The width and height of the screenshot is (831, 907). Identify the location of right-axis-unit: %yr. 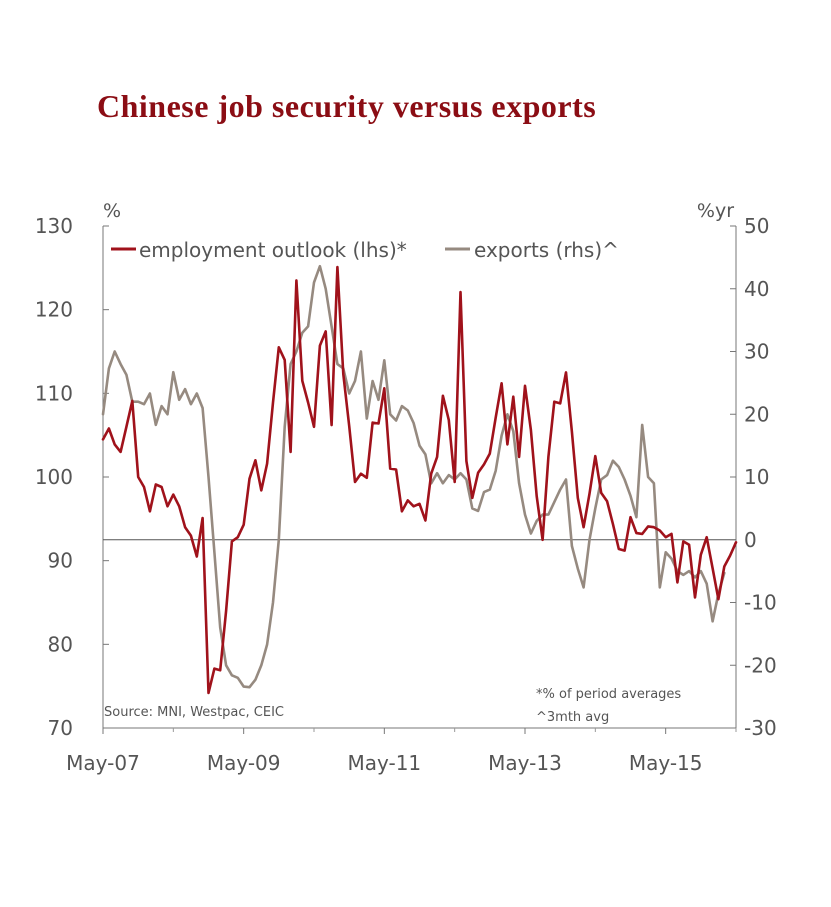
(715, 211).